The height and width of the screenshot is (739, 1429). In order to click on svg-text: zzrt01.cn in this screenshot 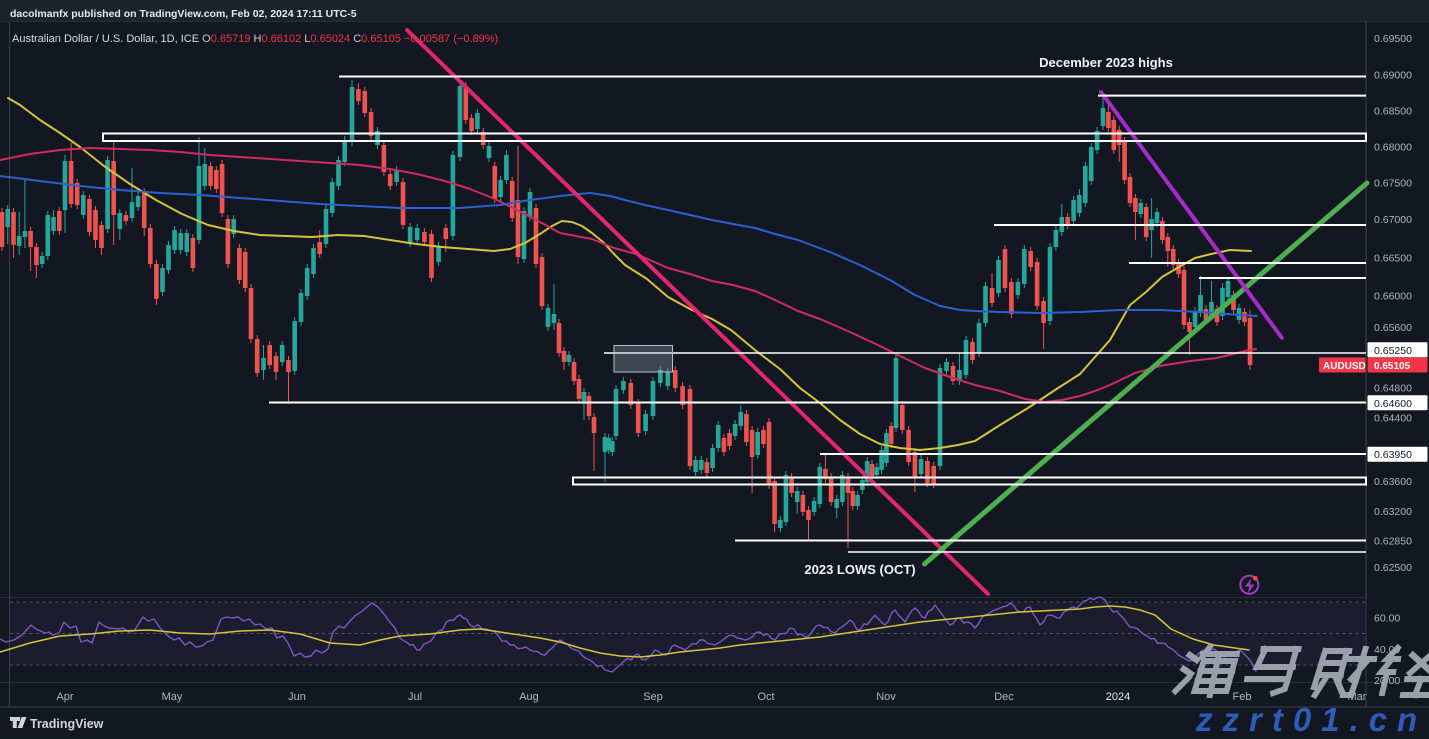, I will do `click(1311, 719)`.